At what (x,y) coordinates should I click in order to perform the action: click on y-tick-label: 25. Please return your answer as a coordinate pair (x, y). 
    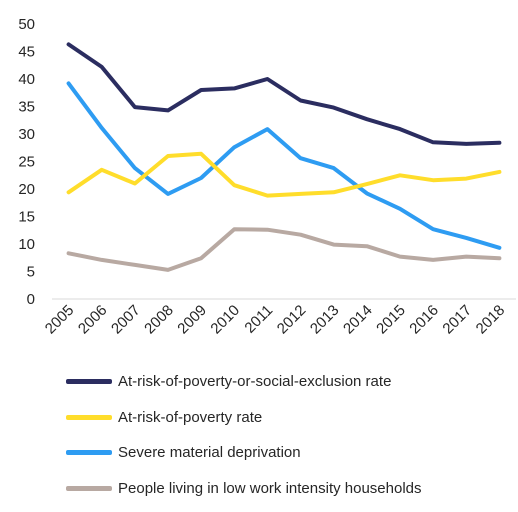
    Looking at the image, I should click on (26, 162).